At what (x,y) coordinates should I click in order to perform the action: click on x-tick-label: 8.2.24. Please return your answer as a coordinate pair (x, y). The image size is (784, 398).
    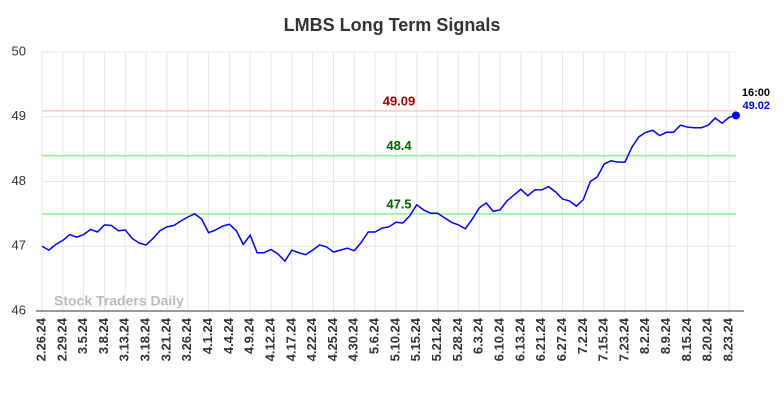
    Looking at the image, I should click on (644, 335).